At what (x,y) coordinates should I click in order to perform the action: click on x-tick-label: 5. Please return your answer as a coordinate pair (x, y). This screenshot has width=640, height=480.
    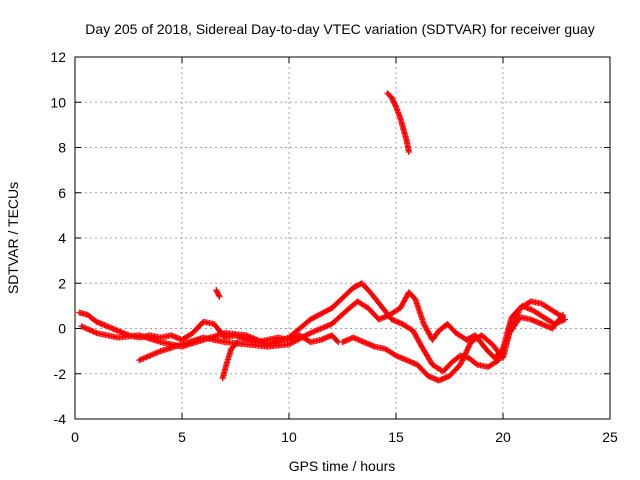
    Looking at the image, I should click on (182, 437).